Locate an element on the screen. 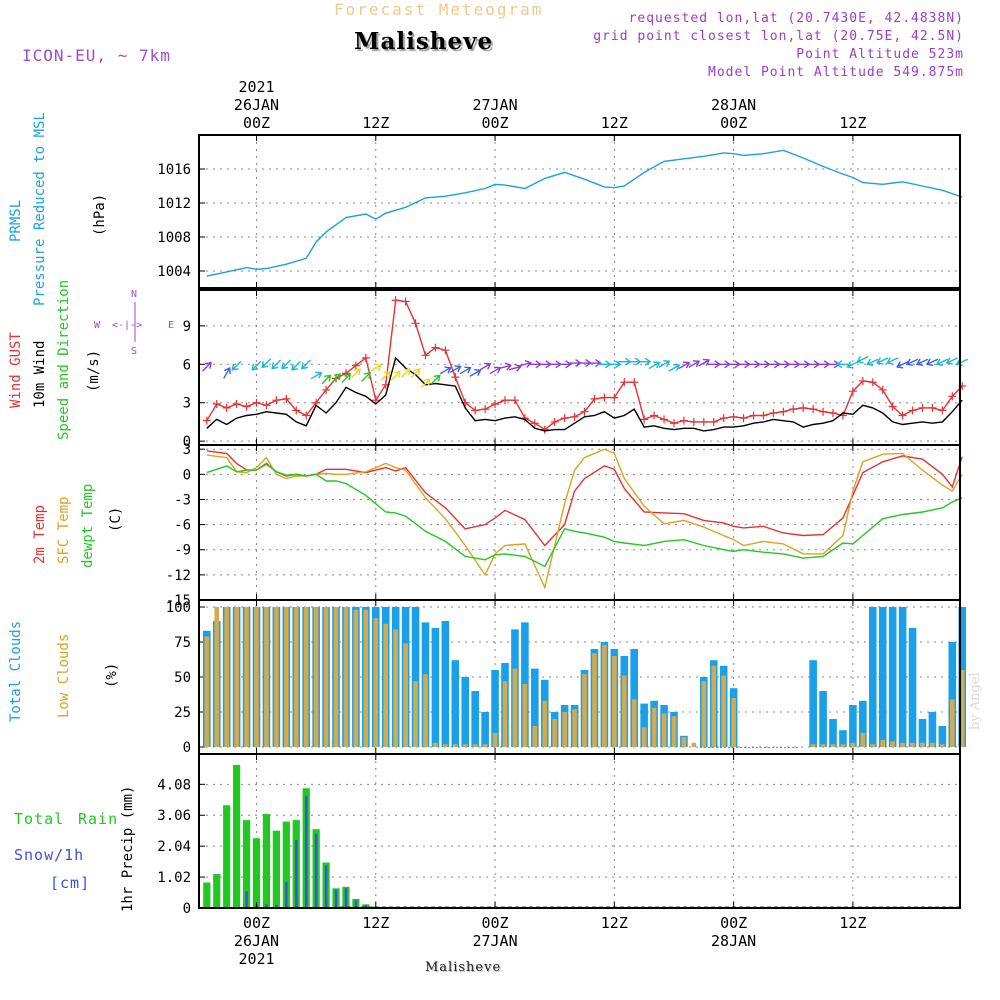  y-tick-label: 0 is located at coordinates (187, 442).